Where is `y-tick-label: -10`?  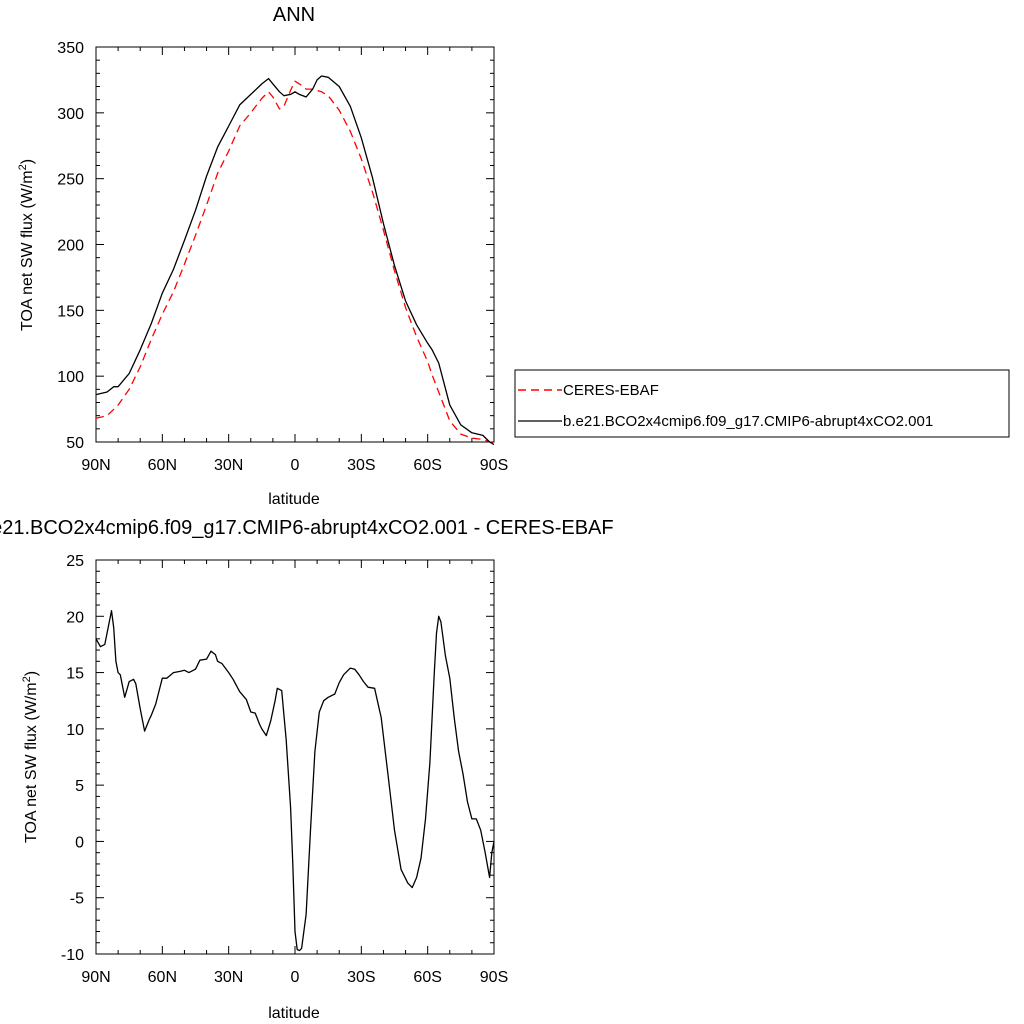
y-tick-label: -10 is located at coordinates (72, 955).